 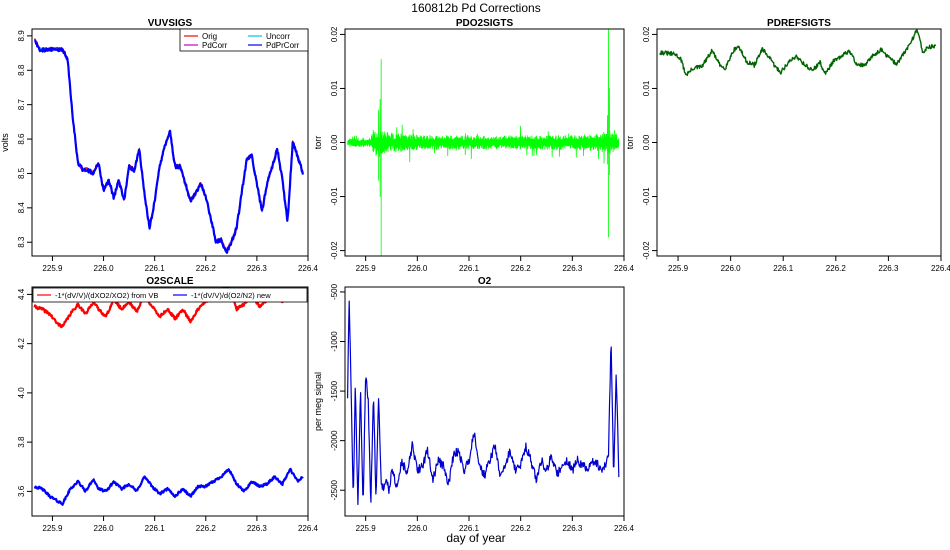 What do you see at coordinates (21, 491) in the screenshot?
I see `y-tick-label: 3.6` at bounding box center [21, 491].